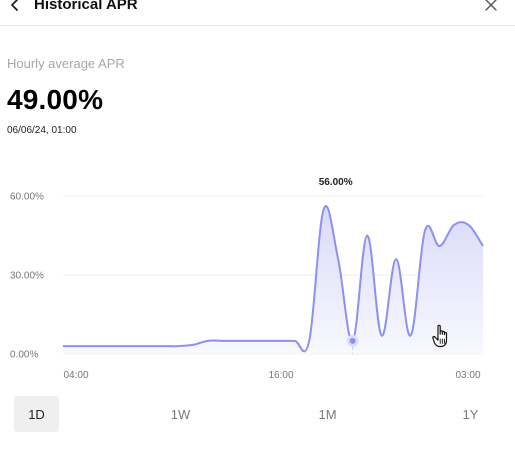  I want to click on range-tab-1y: 1Y, so click(470, 414).